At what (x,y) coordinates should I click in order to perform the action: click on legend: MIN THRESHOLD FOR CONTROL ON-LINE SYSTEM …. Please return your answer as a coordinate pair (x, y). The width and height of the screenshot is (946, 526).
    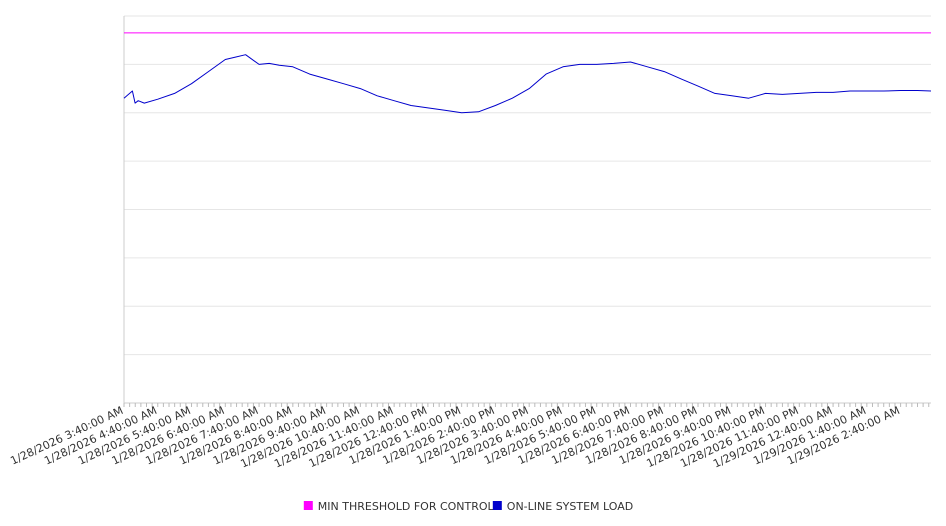
    Looking at the image, I should click on (468, 506).